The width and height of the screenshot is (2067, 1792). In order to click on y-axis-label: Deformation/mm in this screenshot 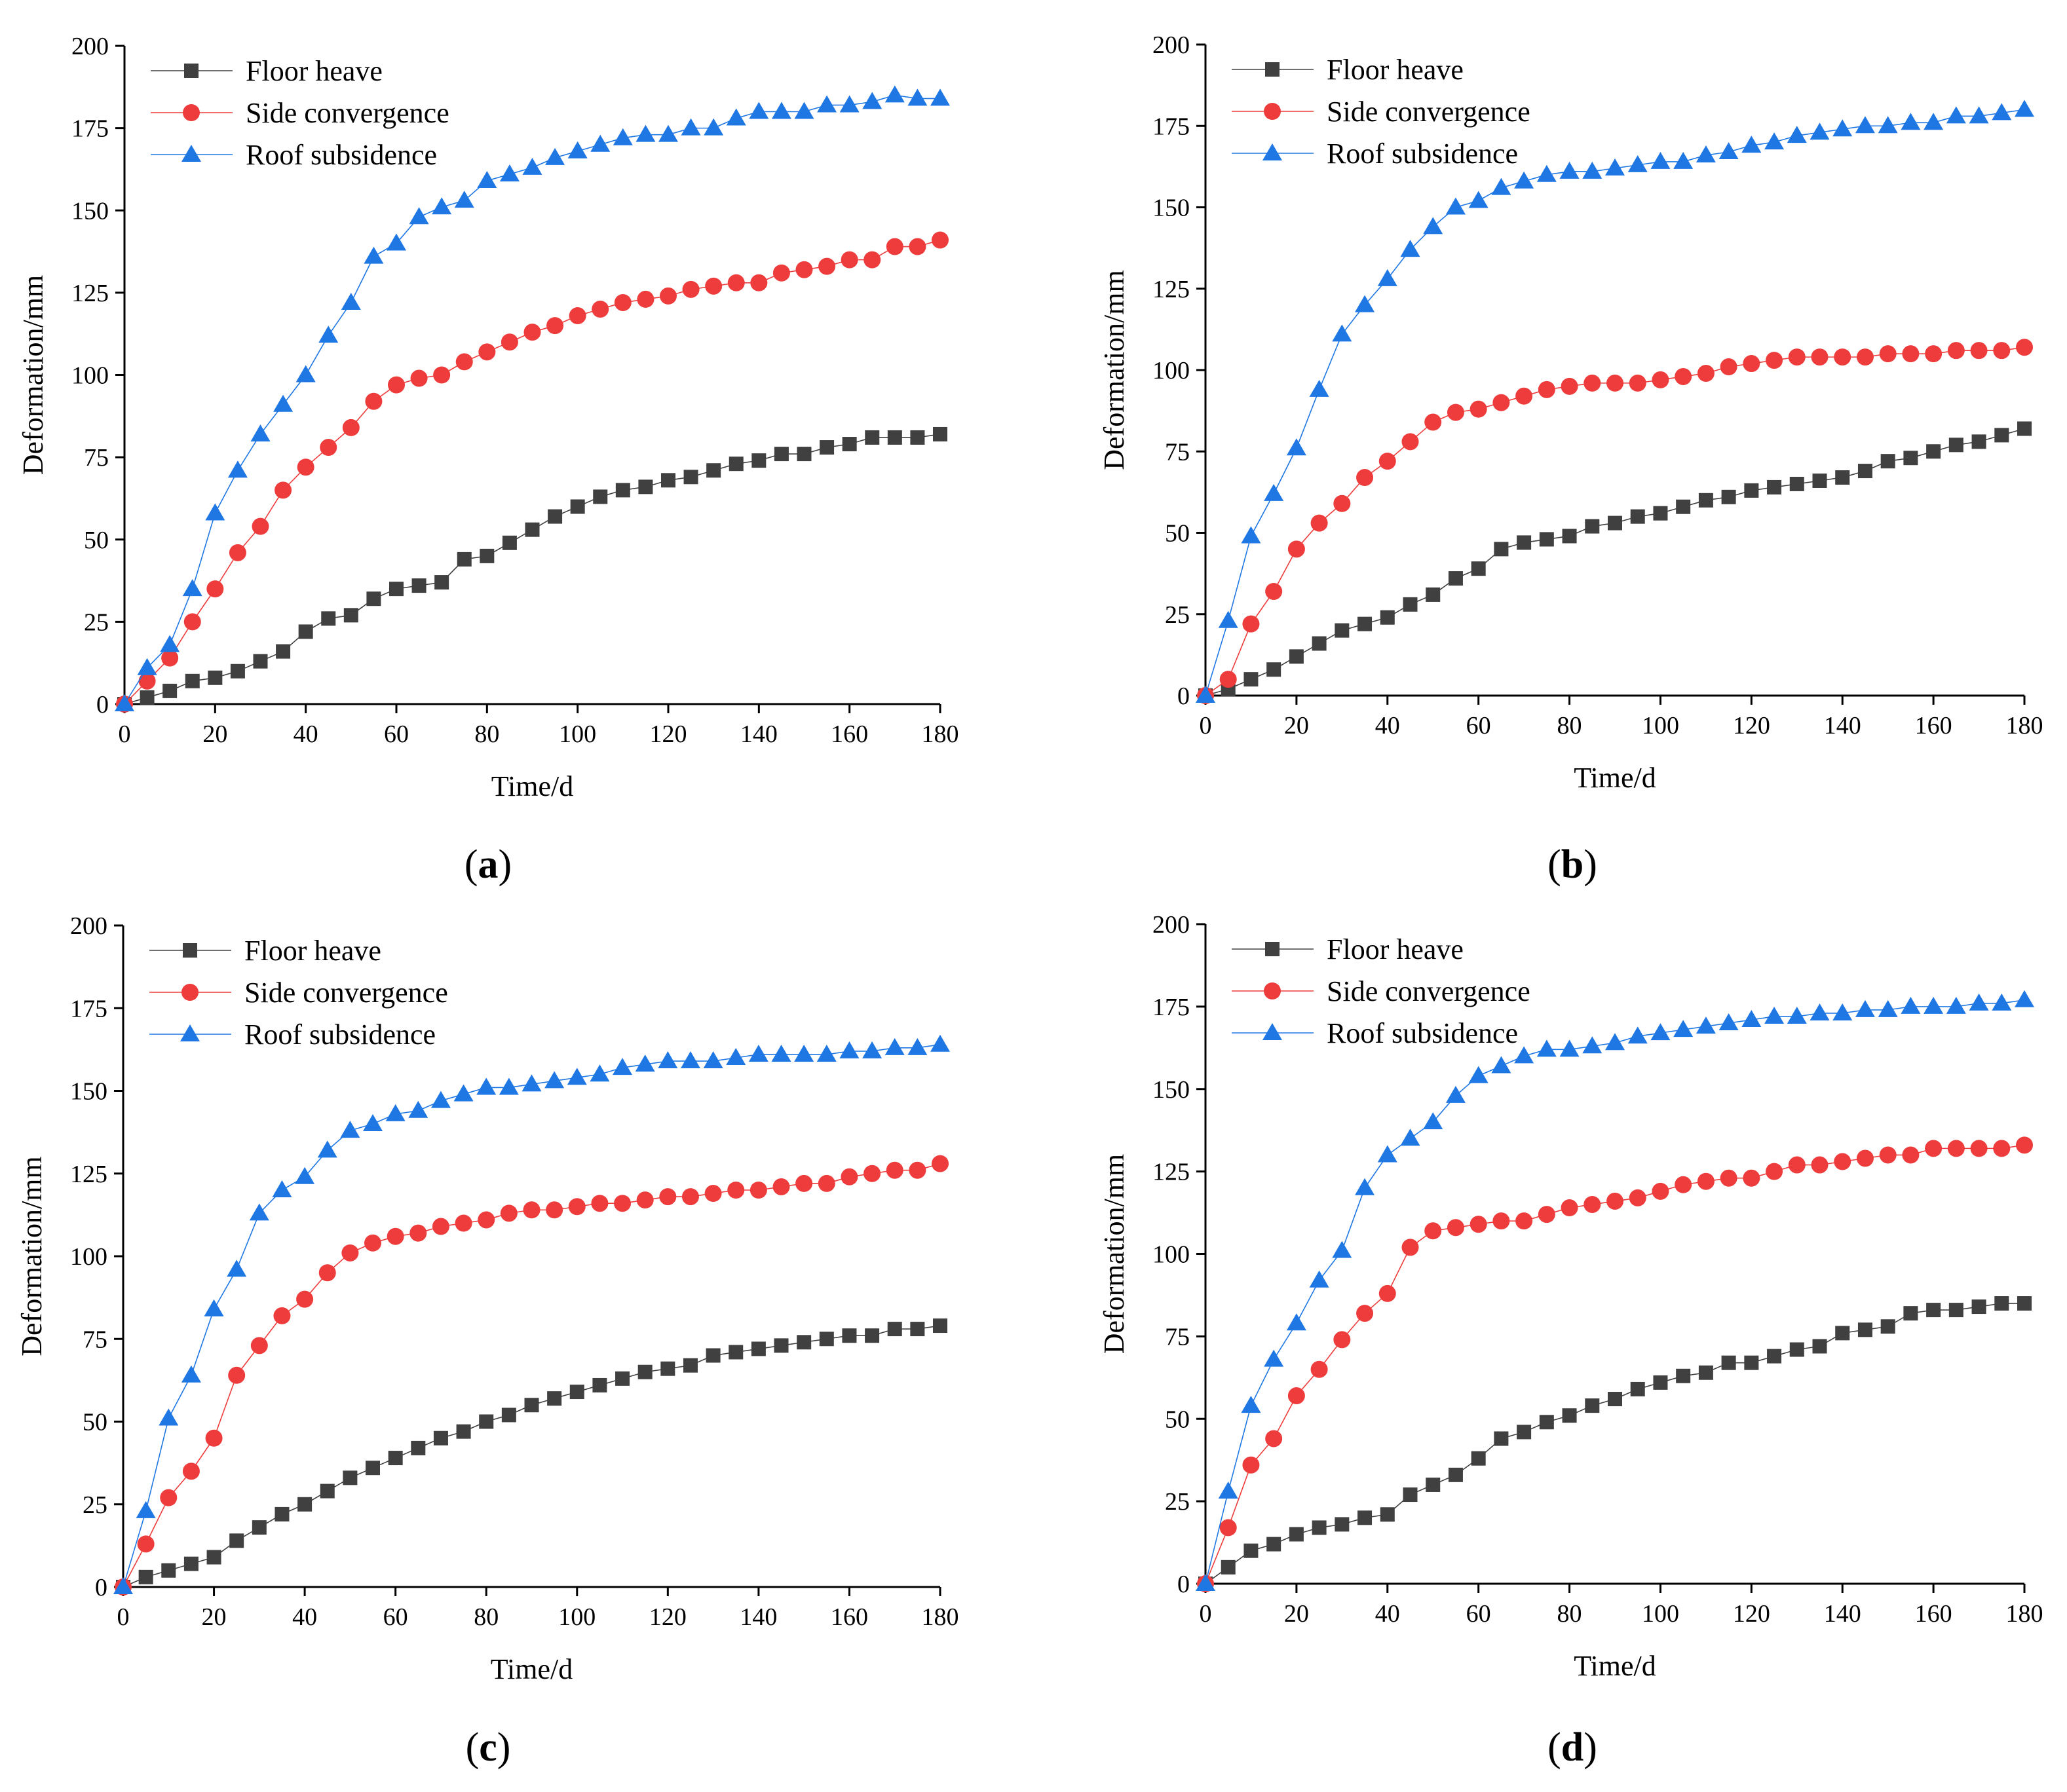, I will do `click(32, 1256)`.